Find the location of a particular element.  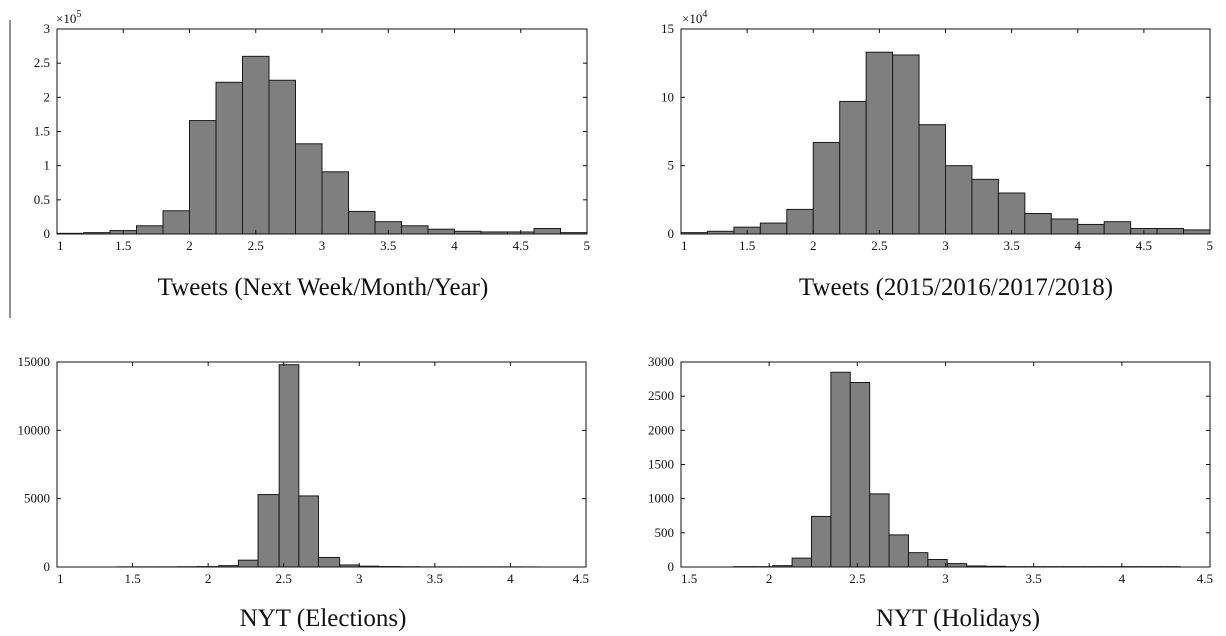

y-tick-label: 5 is located at coordinates (671, 165).